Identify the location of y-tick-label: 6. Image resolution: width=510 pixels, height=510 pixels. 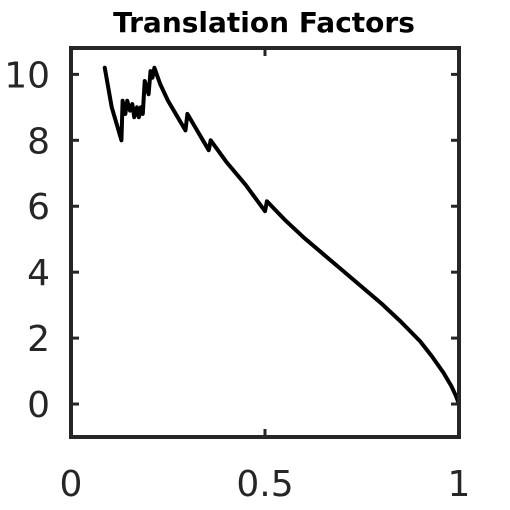
(38, 207).